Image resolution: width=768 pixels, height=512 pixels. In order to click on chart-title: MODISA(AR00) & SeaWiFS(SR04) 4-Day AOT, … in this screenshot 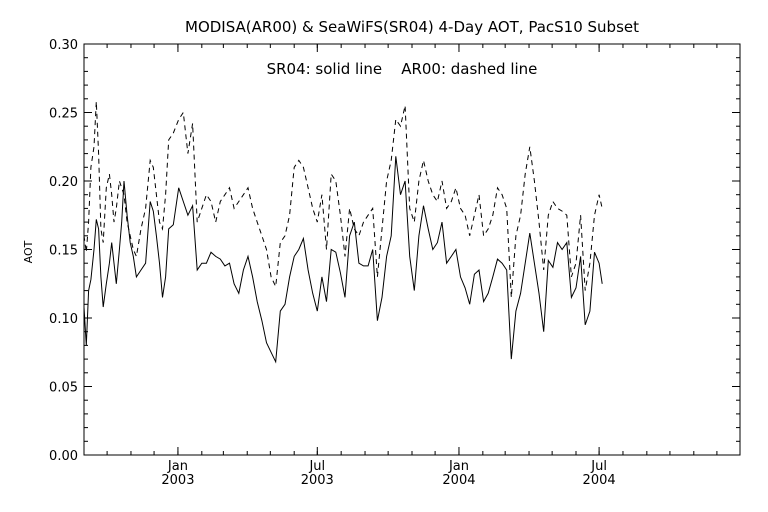, I will do `click(412, 27)`.